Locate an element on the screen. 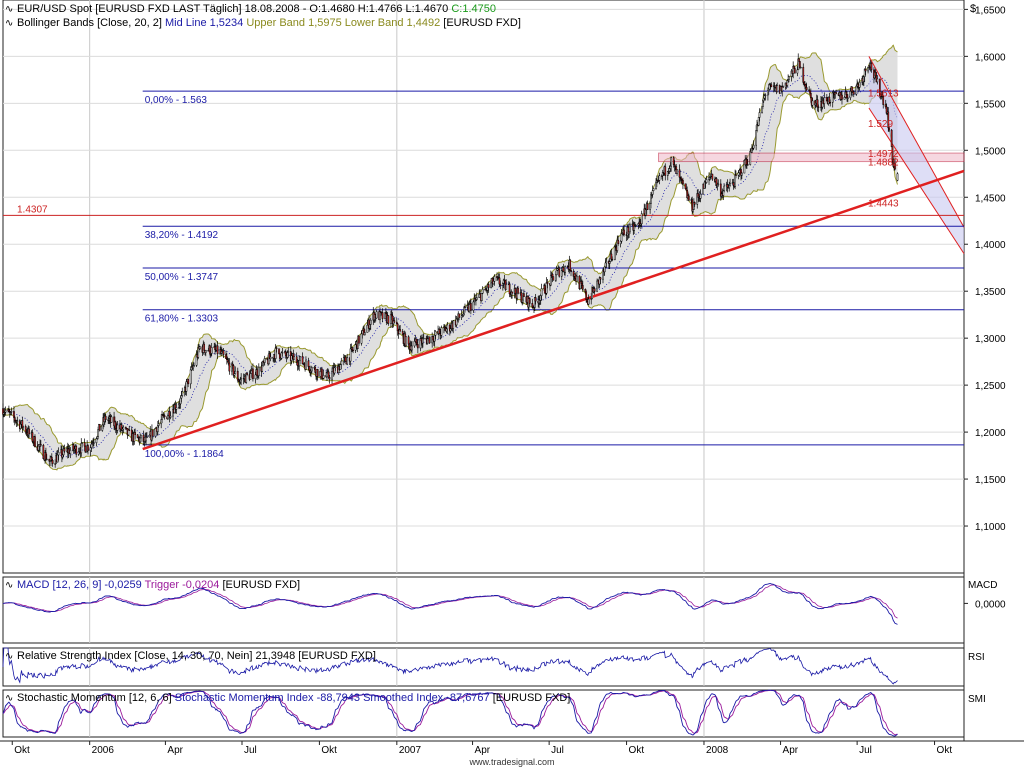 The image size is (1024, 773). resistance-channel-lower is located at coordinates (916, 180).